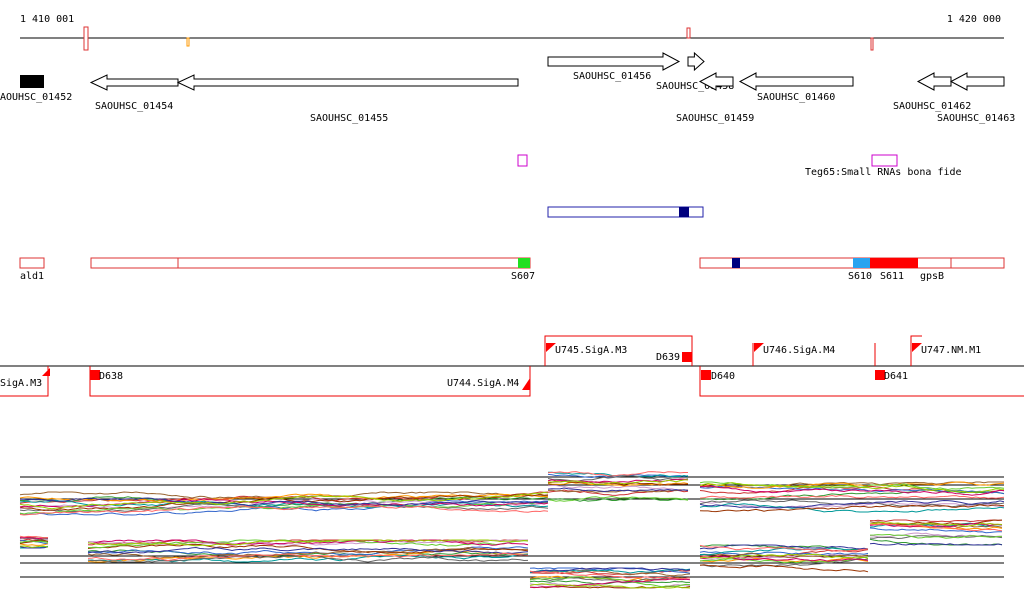 This screenshot has width=1024, height=611. Describe the element at coordinates (723, 376) in the screenshot. I see `operon-label: D640` at that location.